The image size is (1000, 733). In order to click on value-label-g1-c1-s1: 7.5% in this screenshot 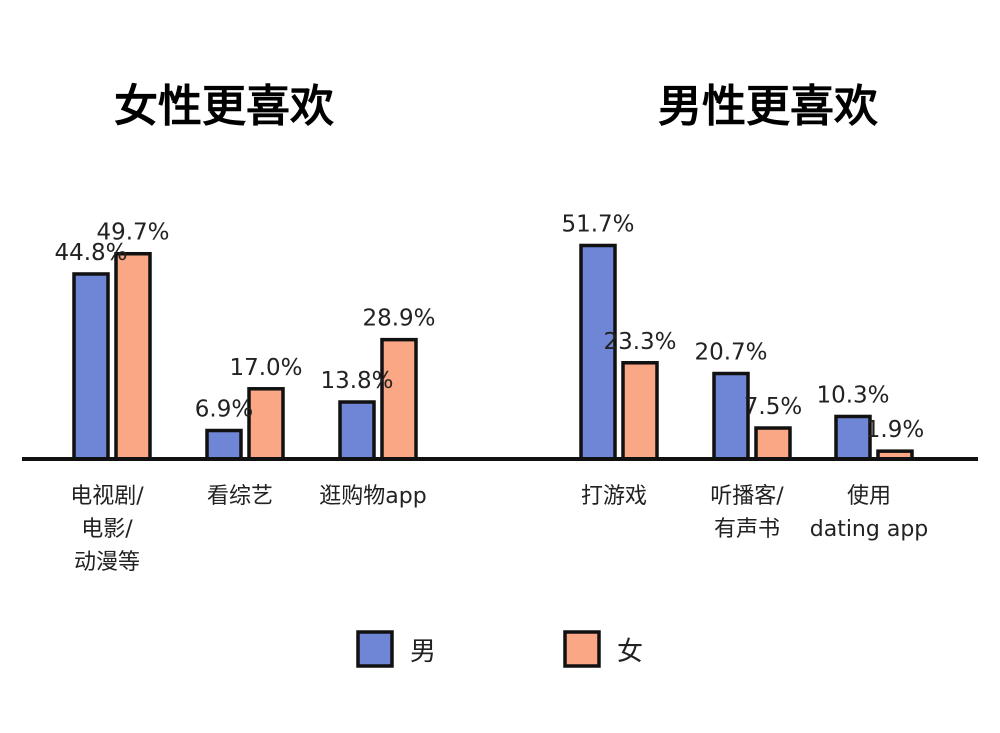, I will do `click(773, 407)`.